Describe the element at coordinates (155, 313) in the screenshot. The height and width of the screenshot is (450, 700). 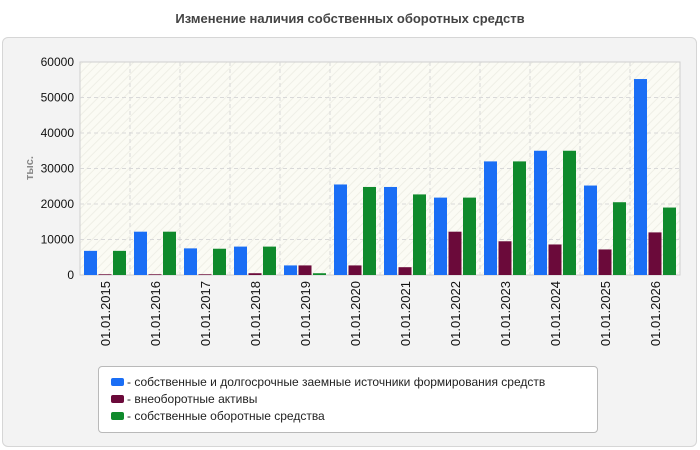
I see `x-tick-label: 01.01.2016` at that location.